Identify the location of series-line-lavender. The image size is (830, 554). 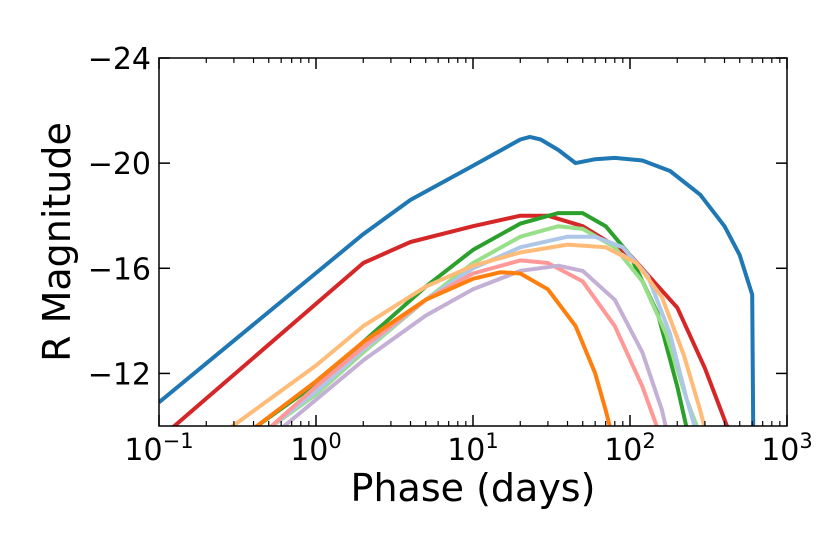
(474, 344).